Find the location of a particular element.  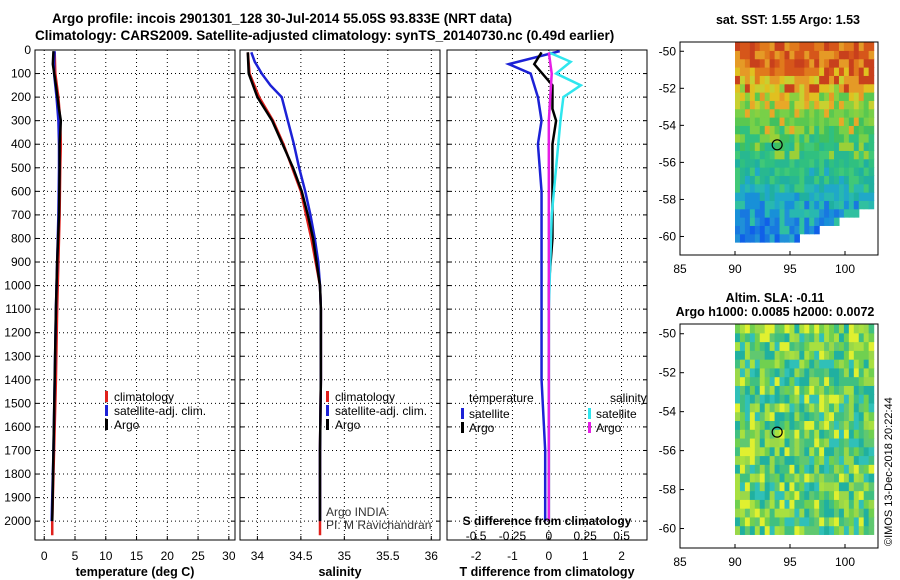

differences-series-s-argo is located at coordinates (550, 287).